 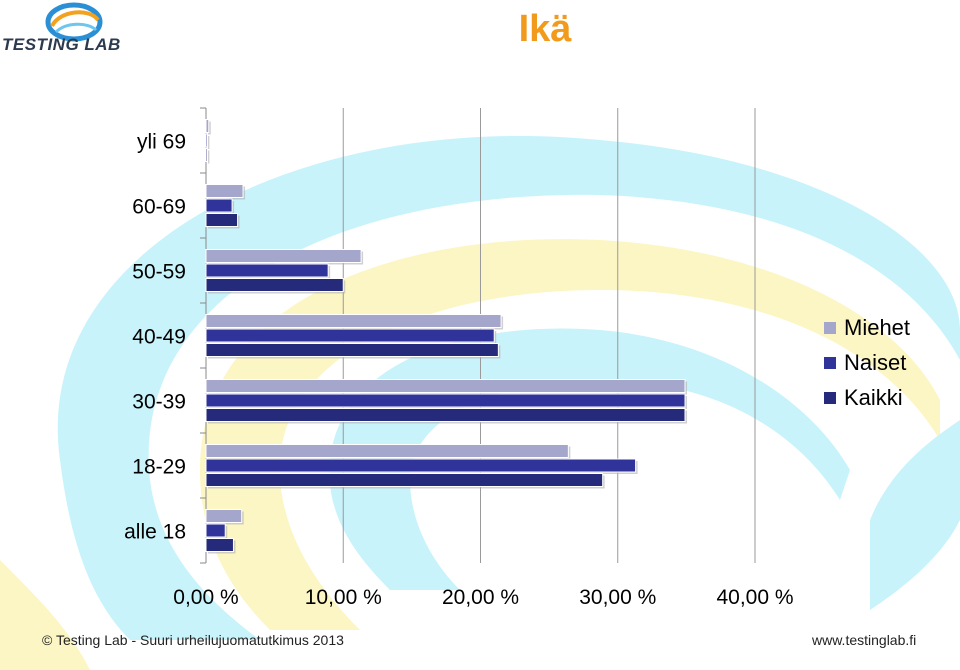 I want to click on legend-item-naiset: Naiset, so click(x=867, y=362).